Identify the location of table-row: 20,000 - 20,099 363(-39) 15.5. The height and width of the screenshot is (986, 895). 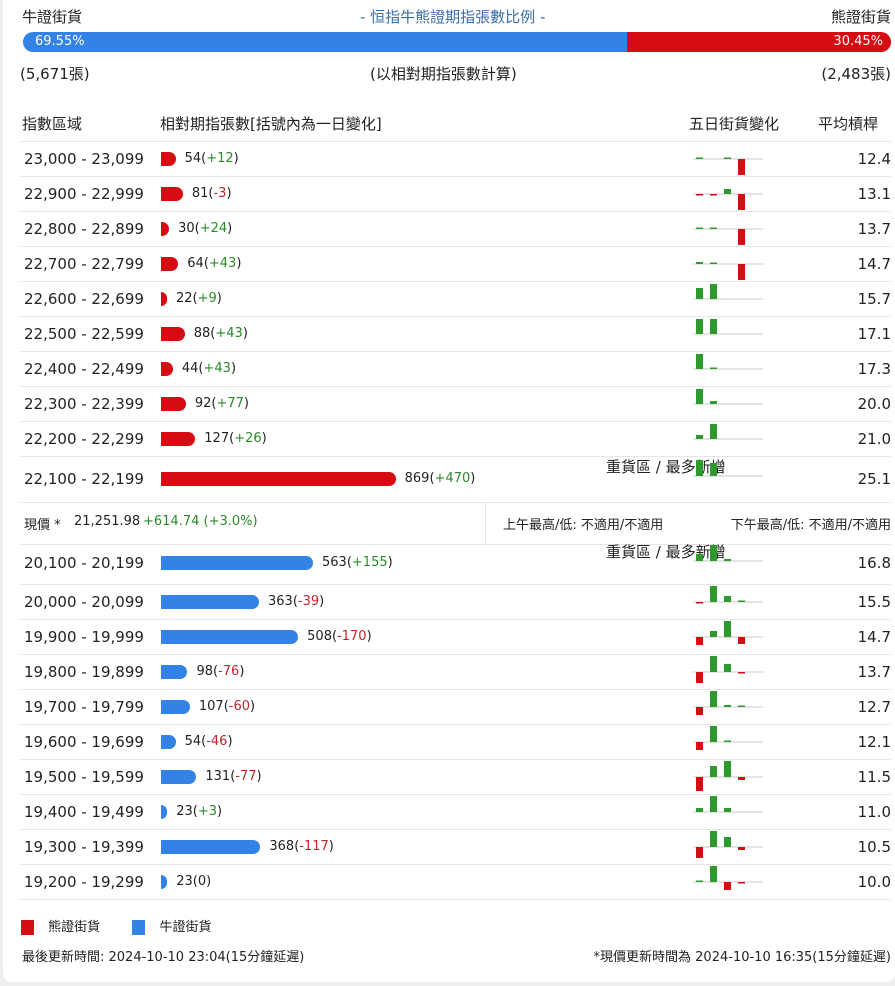
(455, 602).